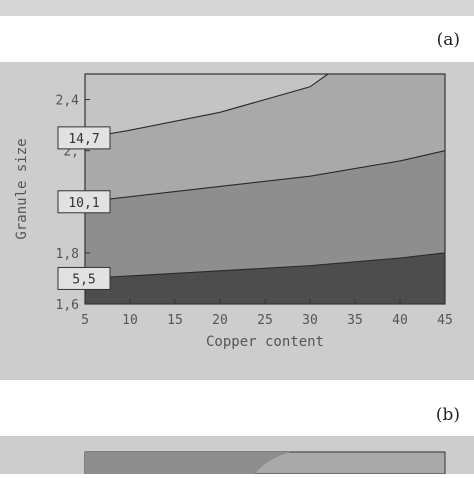  I want to click on x-tick-label: 45, so click(445, 320).